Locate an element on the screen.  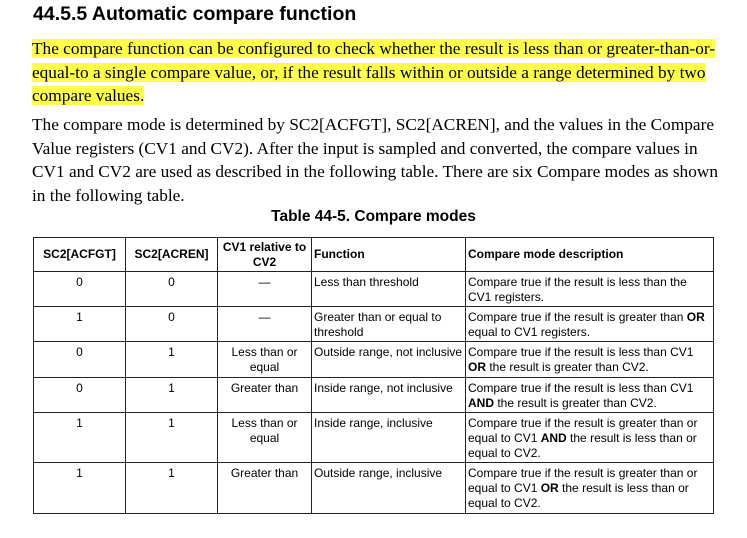
header-description: Compare mode description is located at coordinates (589, 254).